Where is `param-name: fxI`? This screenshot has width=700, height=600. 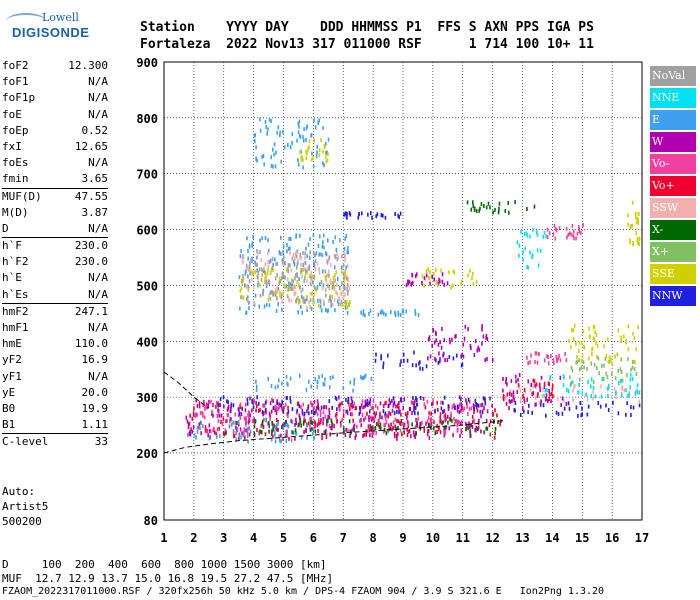 param-name: fxI is located at coordinates (12, 146).